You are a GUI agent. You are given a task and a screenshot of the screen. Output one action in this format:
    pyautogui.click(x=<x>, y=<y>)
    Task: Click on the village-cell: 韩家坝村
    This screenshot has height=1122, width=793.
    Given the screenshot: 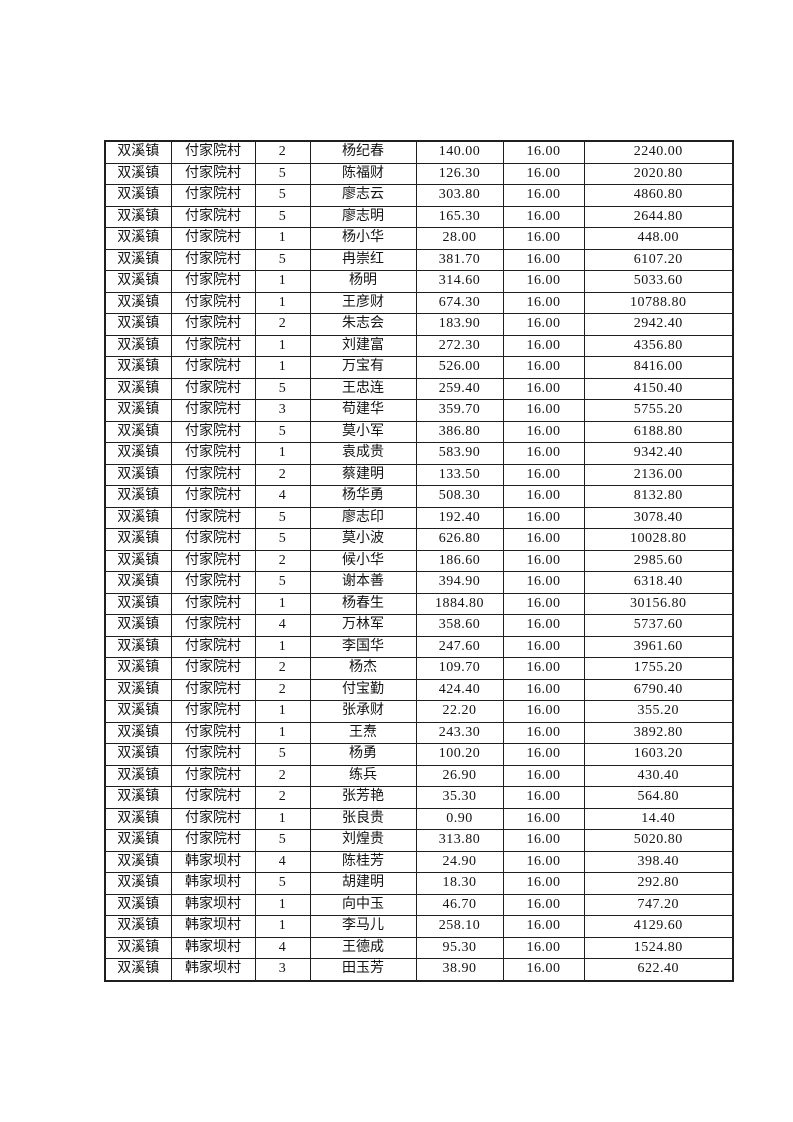 What is the action you would take?
    pyautogui.click(x=213, y=926)
    